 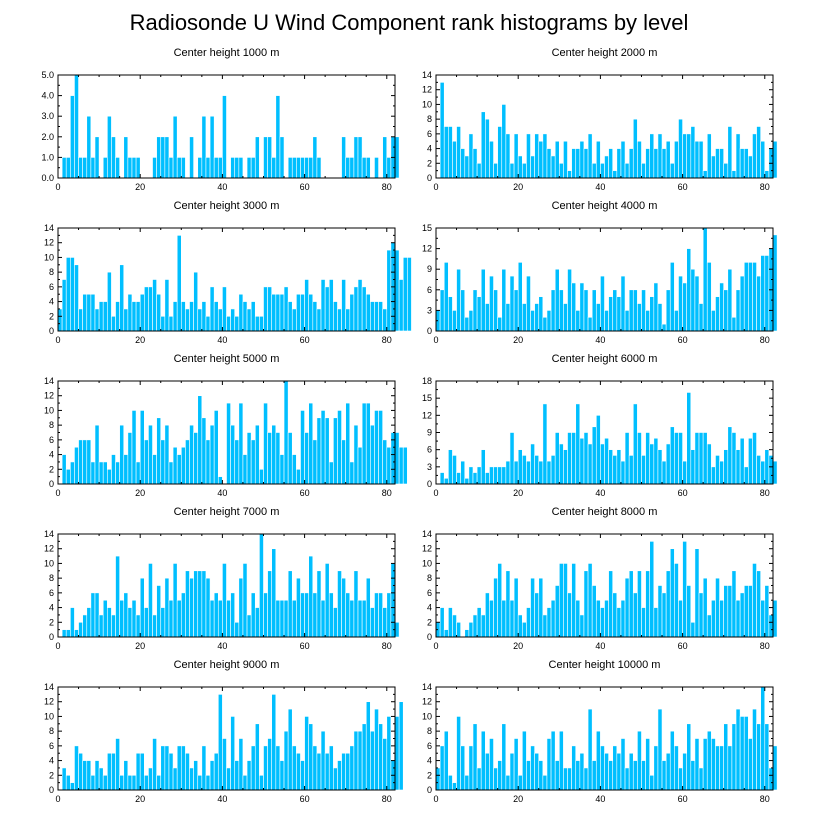 What do you see at coordinates (226, 206) in the screenshot?
I see `panel-title: Center height 3000 m` at bounding box center [226, 206].